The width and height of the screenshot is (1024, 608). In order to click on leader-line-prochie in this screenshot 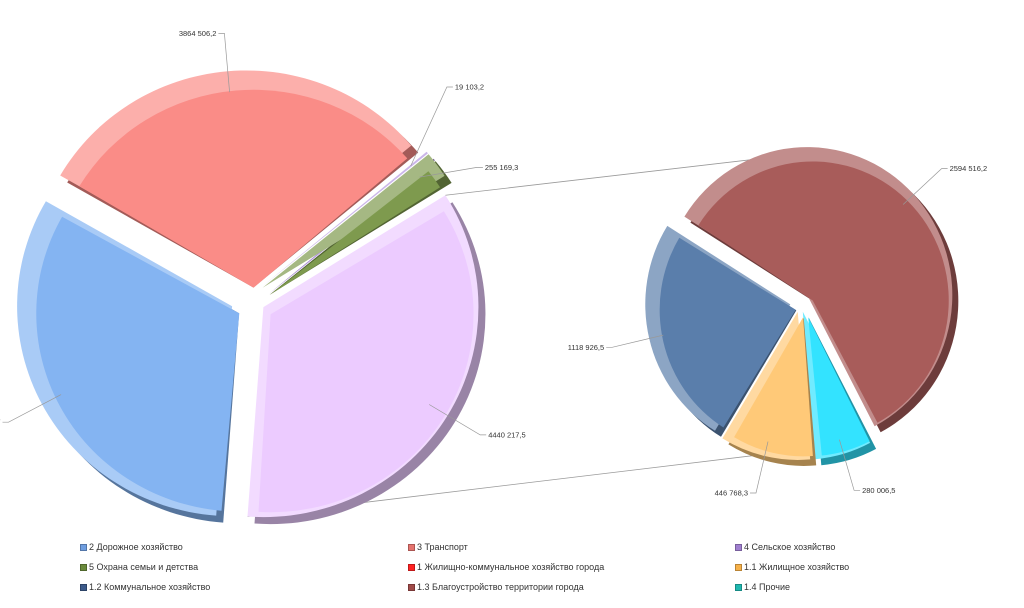, I will do `click(850, 465)`.